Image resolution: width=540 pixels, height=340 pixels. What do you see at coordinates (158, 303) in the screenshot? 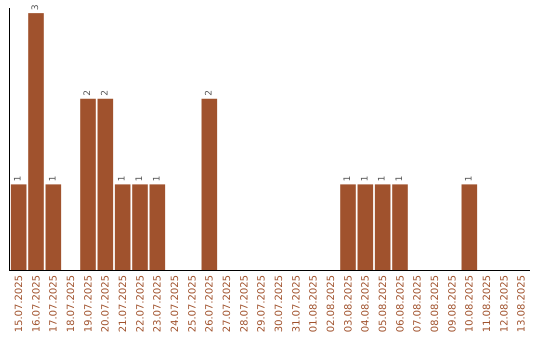
I see `x-tick-label: 23.07.2025` at bounding box center [158, 303].